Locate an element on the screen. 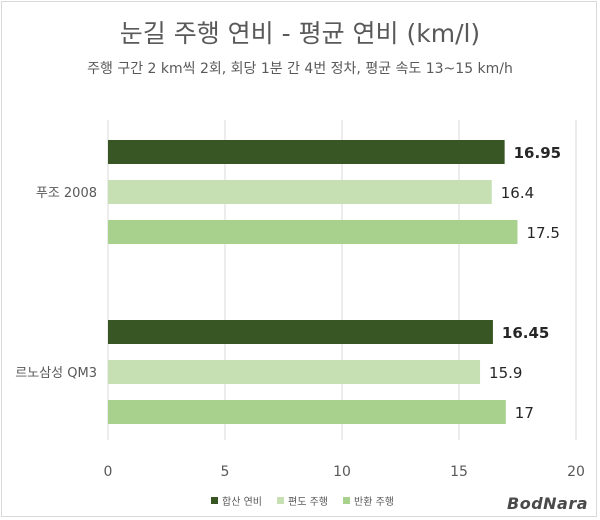 This screenshot has width=600, height=520. x-tick-label: 20 is located at coordinates (576, 472).